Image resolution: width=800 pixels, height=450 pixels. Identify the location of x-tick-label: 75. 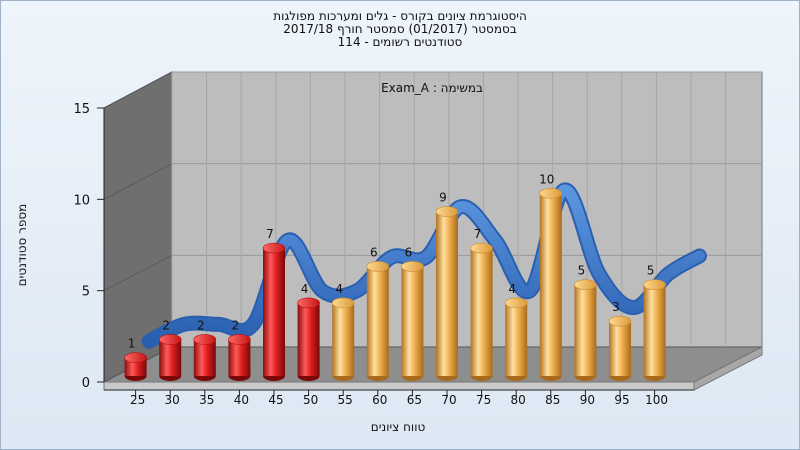
(483, 400).